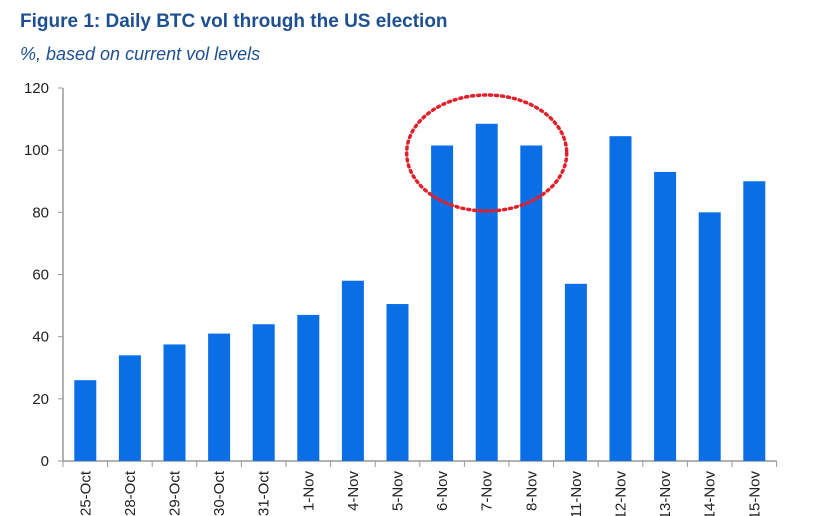 The height and width of the screenshot is (516, 819). I want to click on bar-7-Nov, so click(486, 292).